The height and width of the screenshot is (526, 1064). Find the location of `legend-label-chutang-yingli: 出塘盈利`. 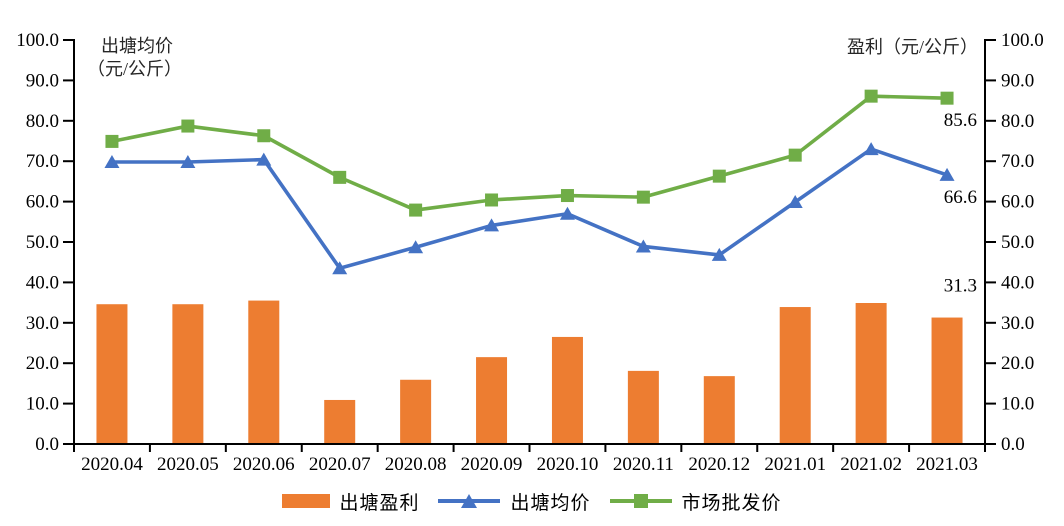

legend-label-chutang-yingli: 出塘盈利 is located at coordinates (379, 503).